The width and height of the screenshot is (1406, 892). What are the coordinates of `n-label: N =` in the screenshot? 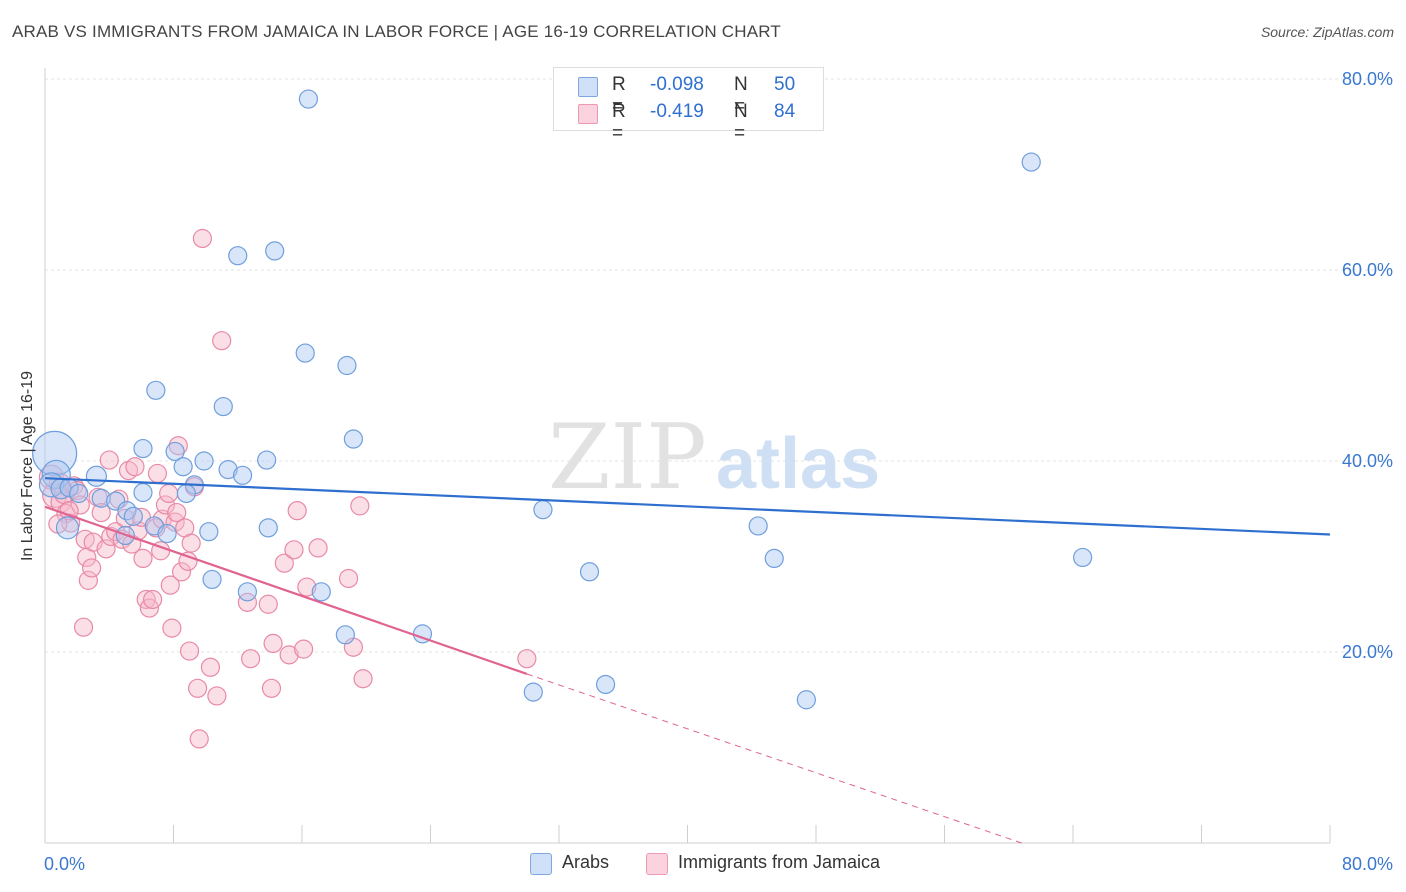 It's located at (741, 122).